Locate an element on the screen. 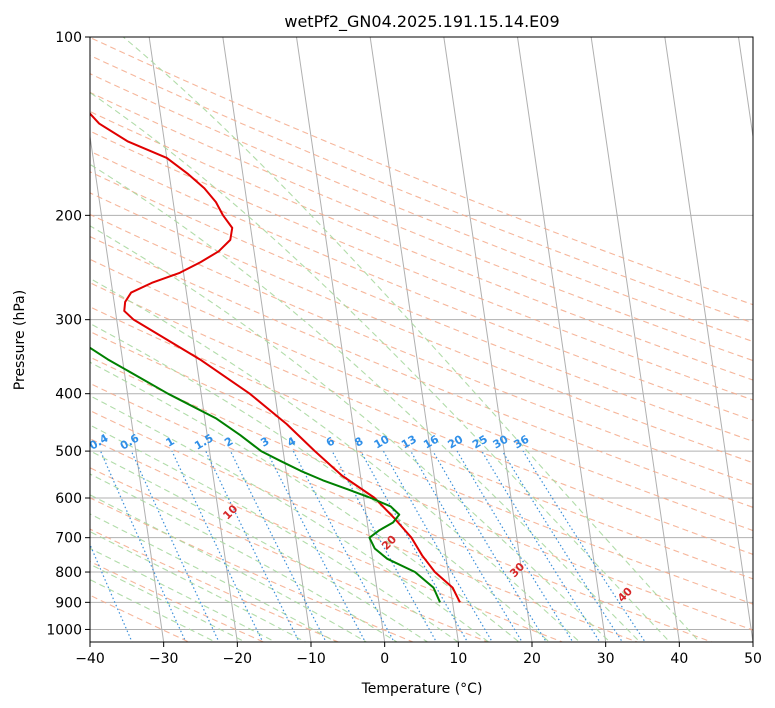 Image resolution: width=775 pixels, height=708 pixels. x-axis: −40 −30 −20 −10 0 10 20 30 40 50 is located at coordinates (418, 654).